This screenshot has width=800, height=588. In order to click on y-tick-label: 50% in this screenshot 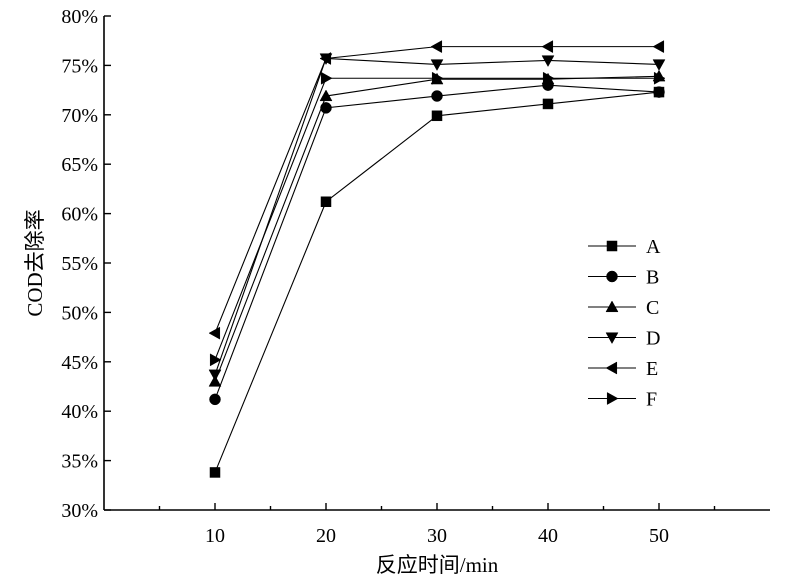, I will do `click(79, 313)`.